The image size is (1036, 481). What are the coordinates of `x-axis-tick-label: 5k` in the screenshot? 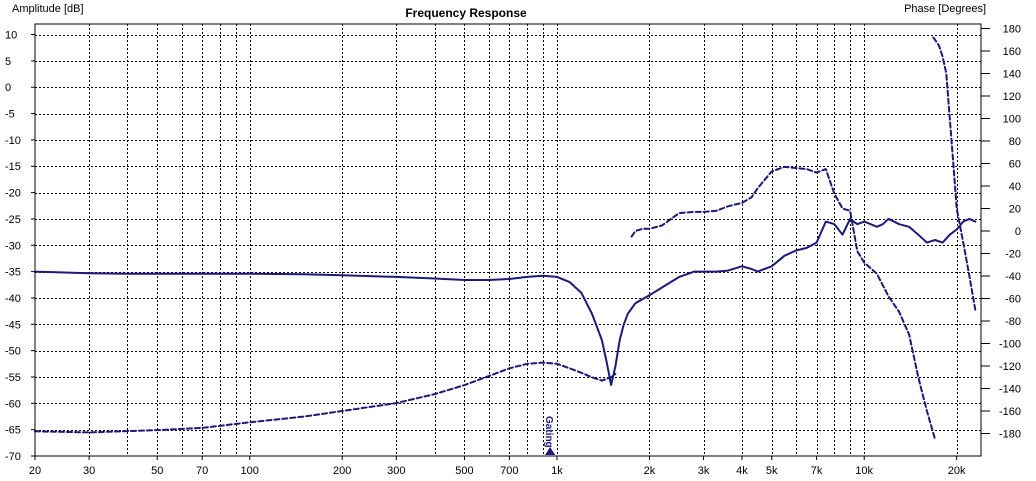 It's located at (772, 471).